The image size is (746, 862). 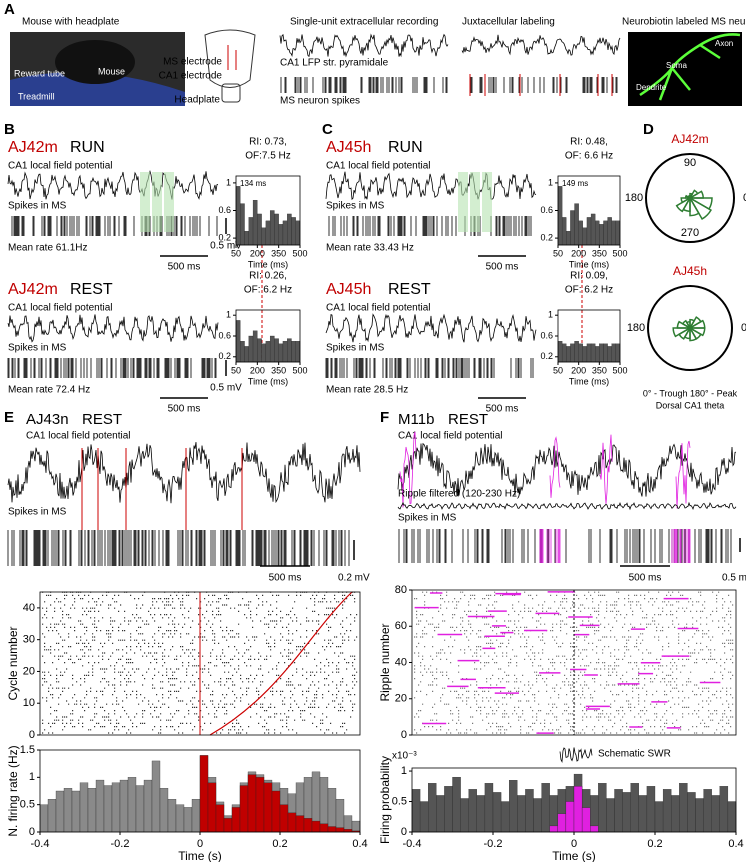 What do you see at coordinates (404, 832) in the screenshot?
I see `y-tick-label: 0` at bounding box center [404, 832].